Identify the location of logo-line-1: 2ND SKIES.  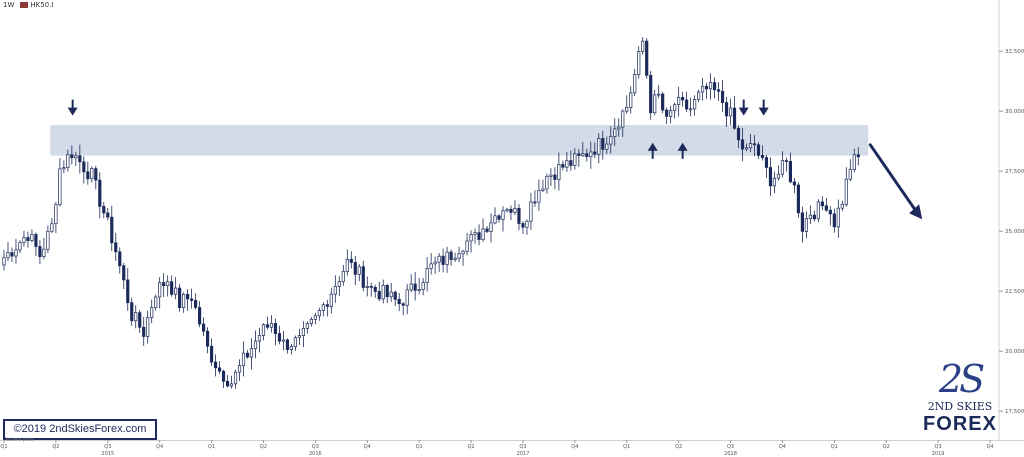
(960, 406).